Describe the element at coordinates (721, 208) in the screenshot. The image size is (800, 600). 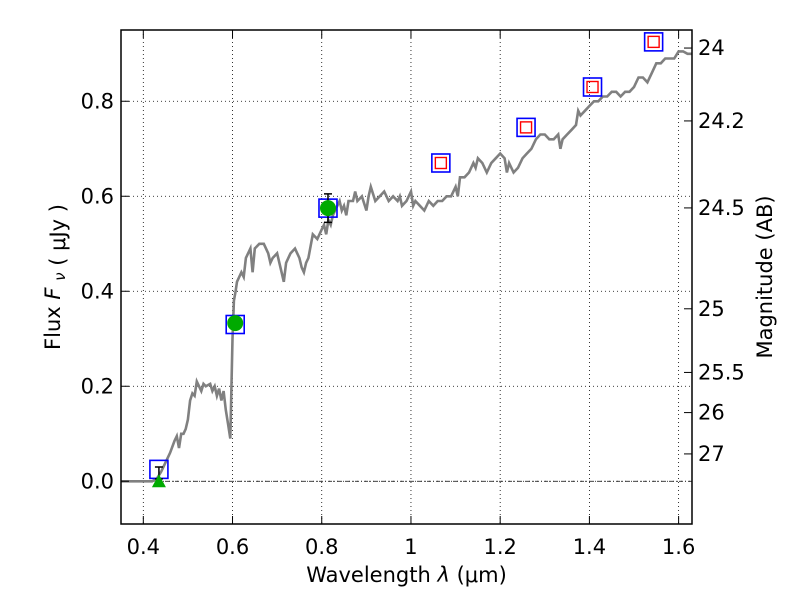
I see `magnitude-tick-label: 24.5` at that location.